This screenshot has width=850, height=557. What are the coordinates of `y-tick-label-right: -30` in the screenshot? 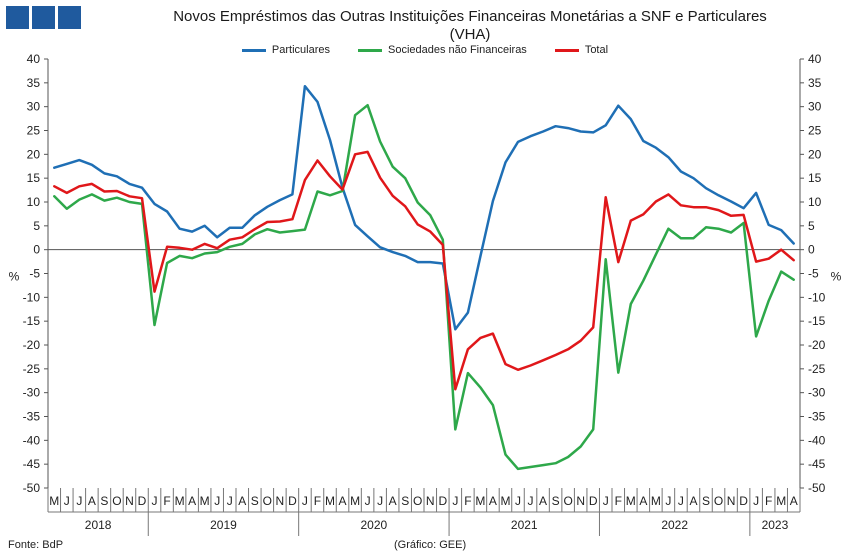 It's located at (817, 393).